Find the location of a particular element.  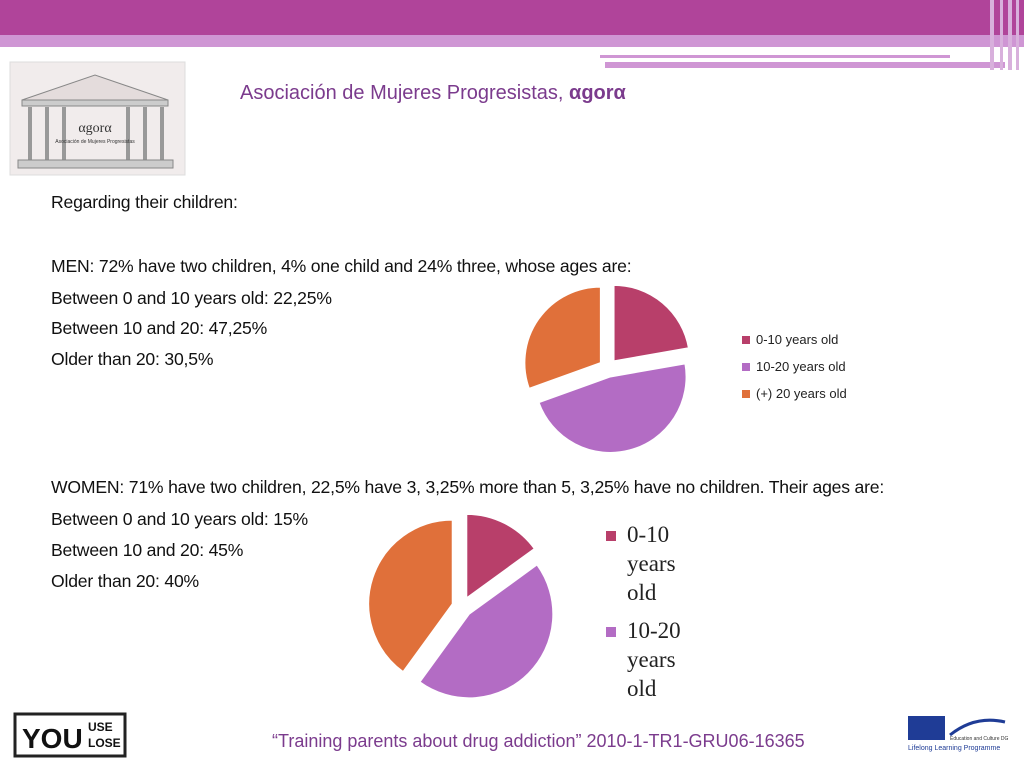

logo-use: USE is located at coordinates (100, 727).